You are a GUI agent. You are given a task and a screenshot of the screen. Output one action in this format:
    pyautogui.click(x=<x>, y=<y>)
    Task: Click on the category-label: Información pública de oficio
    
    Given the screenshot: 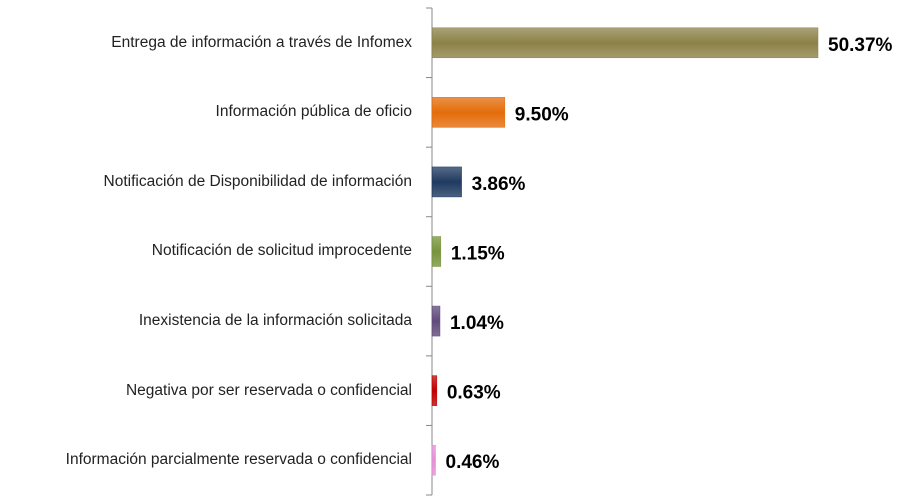 What is the action you would take?
    pyautogui.click(x=206, y=113)
    